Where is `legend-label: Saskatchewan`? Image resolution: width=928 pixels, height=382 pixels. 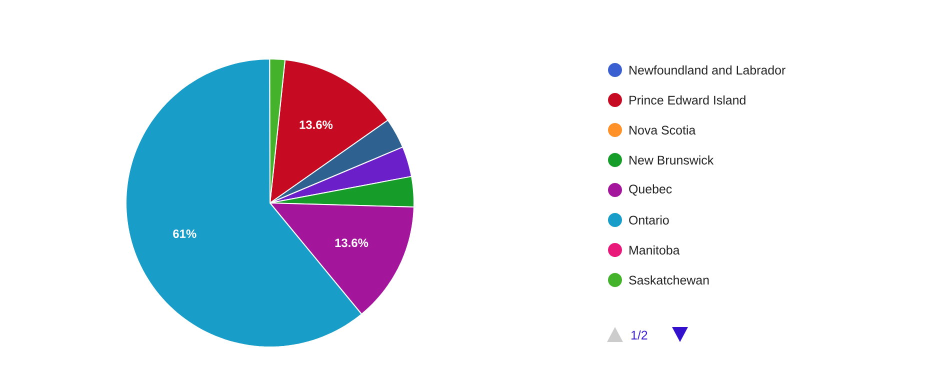
legend-label: Saskatchewan is located at coordinates (669, 280).